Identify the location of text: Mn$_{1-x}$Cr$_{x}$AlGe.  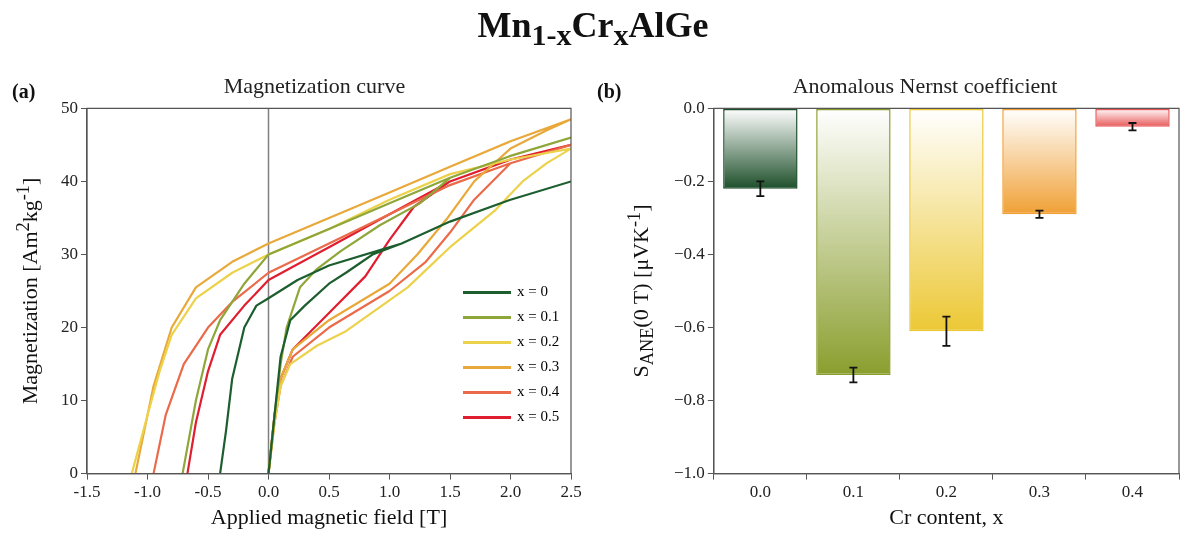
(593, 28).